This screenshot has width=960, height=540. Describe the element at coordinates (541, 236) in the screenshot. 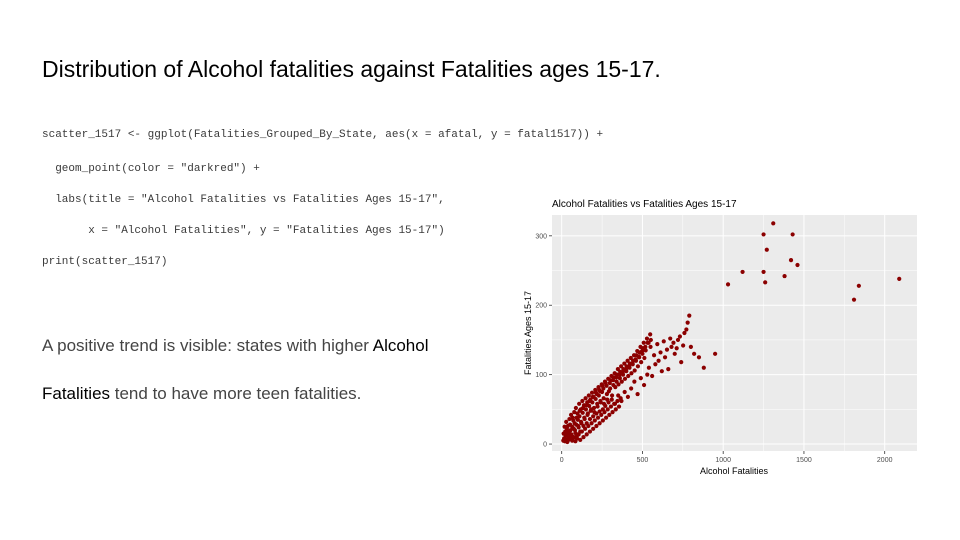

I see `y-tick-label: 300` at that location.